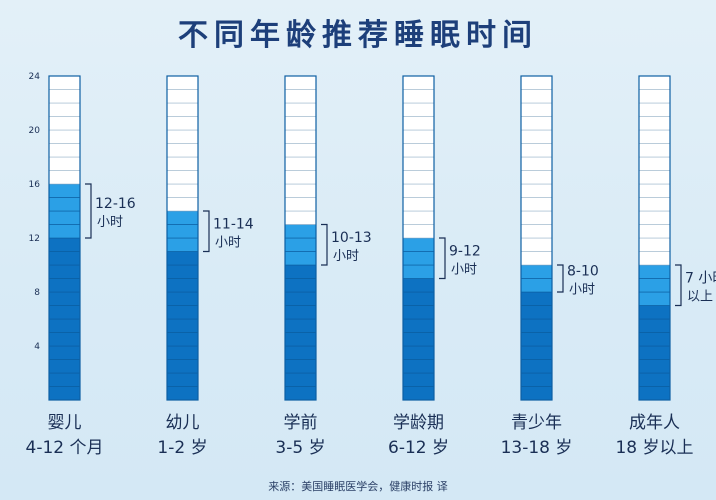  I want to click on category-label: 学龄期, so click(418, 423).